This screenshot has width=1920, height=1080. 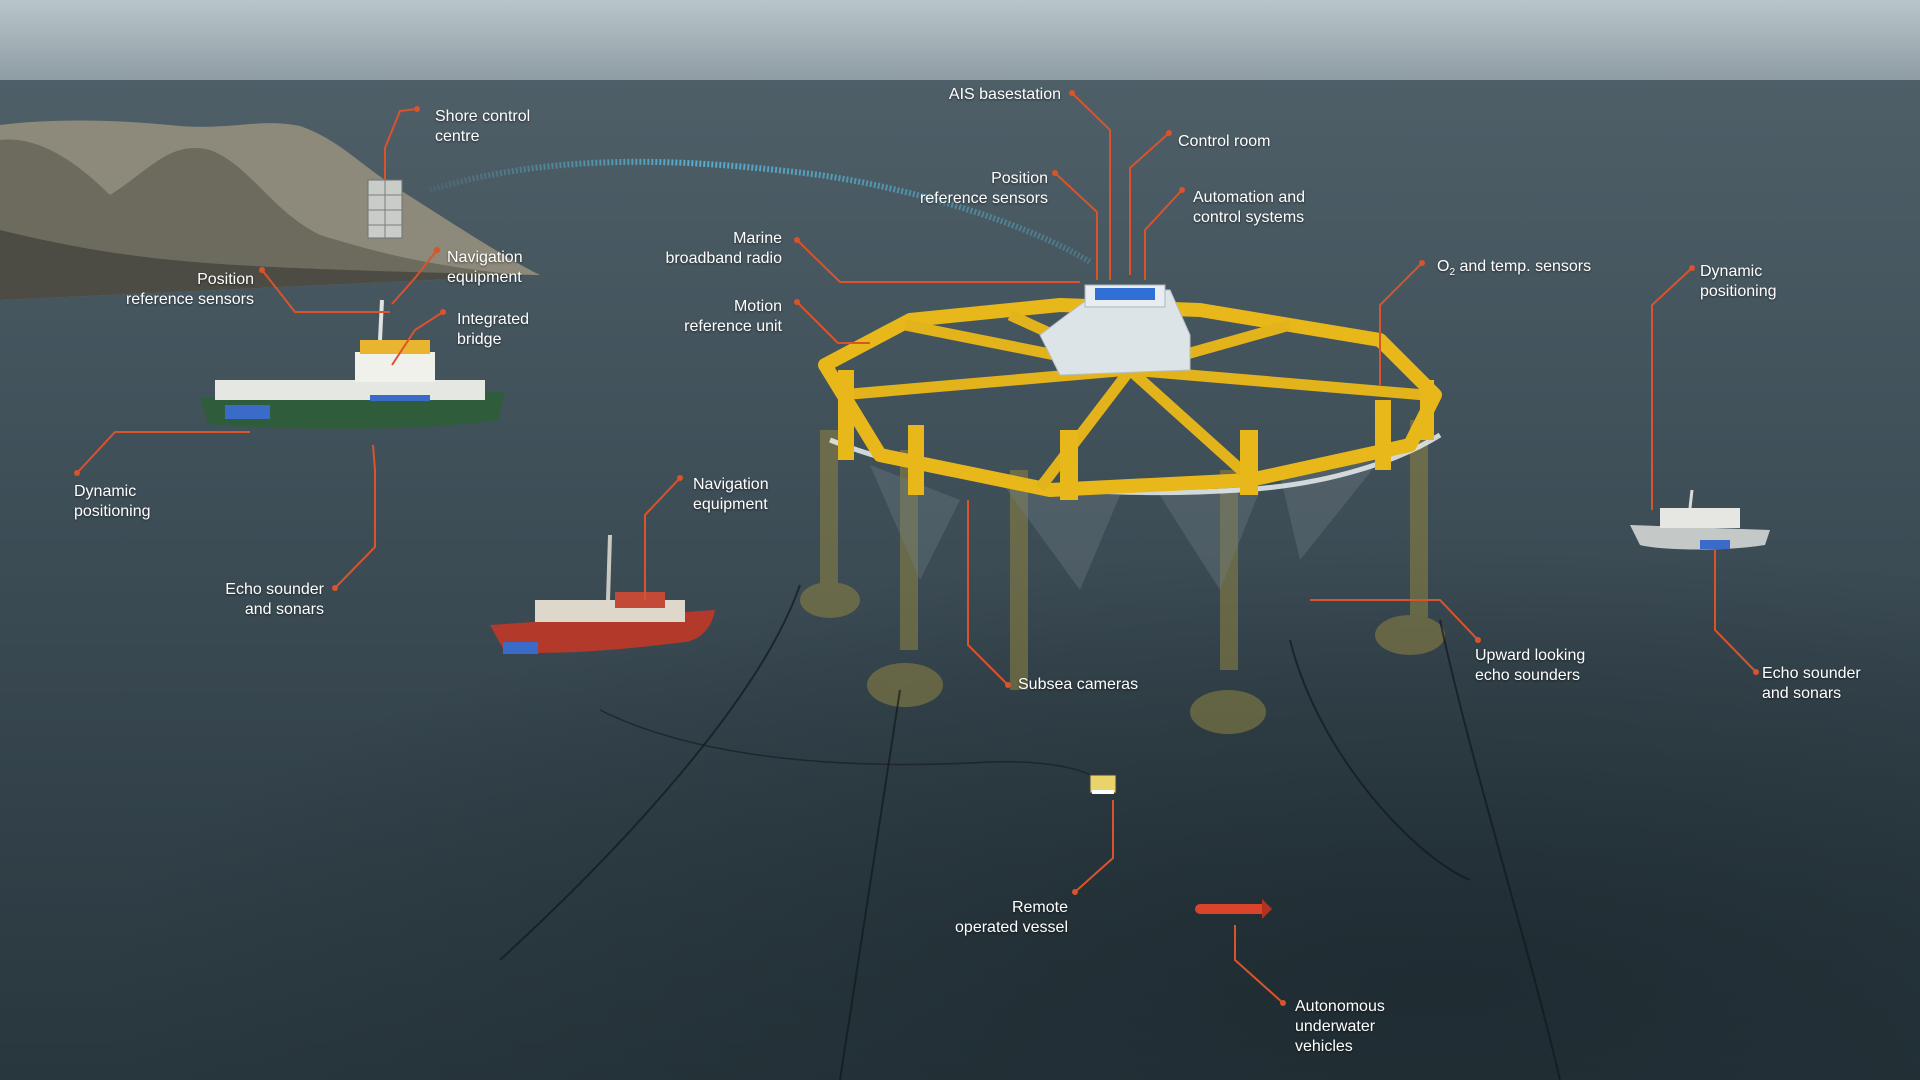 What do you see at coordinates (1523, 266) in the screenshot?
I see `label-rest: and temp. sensors` at bounding box center [1523, 266].